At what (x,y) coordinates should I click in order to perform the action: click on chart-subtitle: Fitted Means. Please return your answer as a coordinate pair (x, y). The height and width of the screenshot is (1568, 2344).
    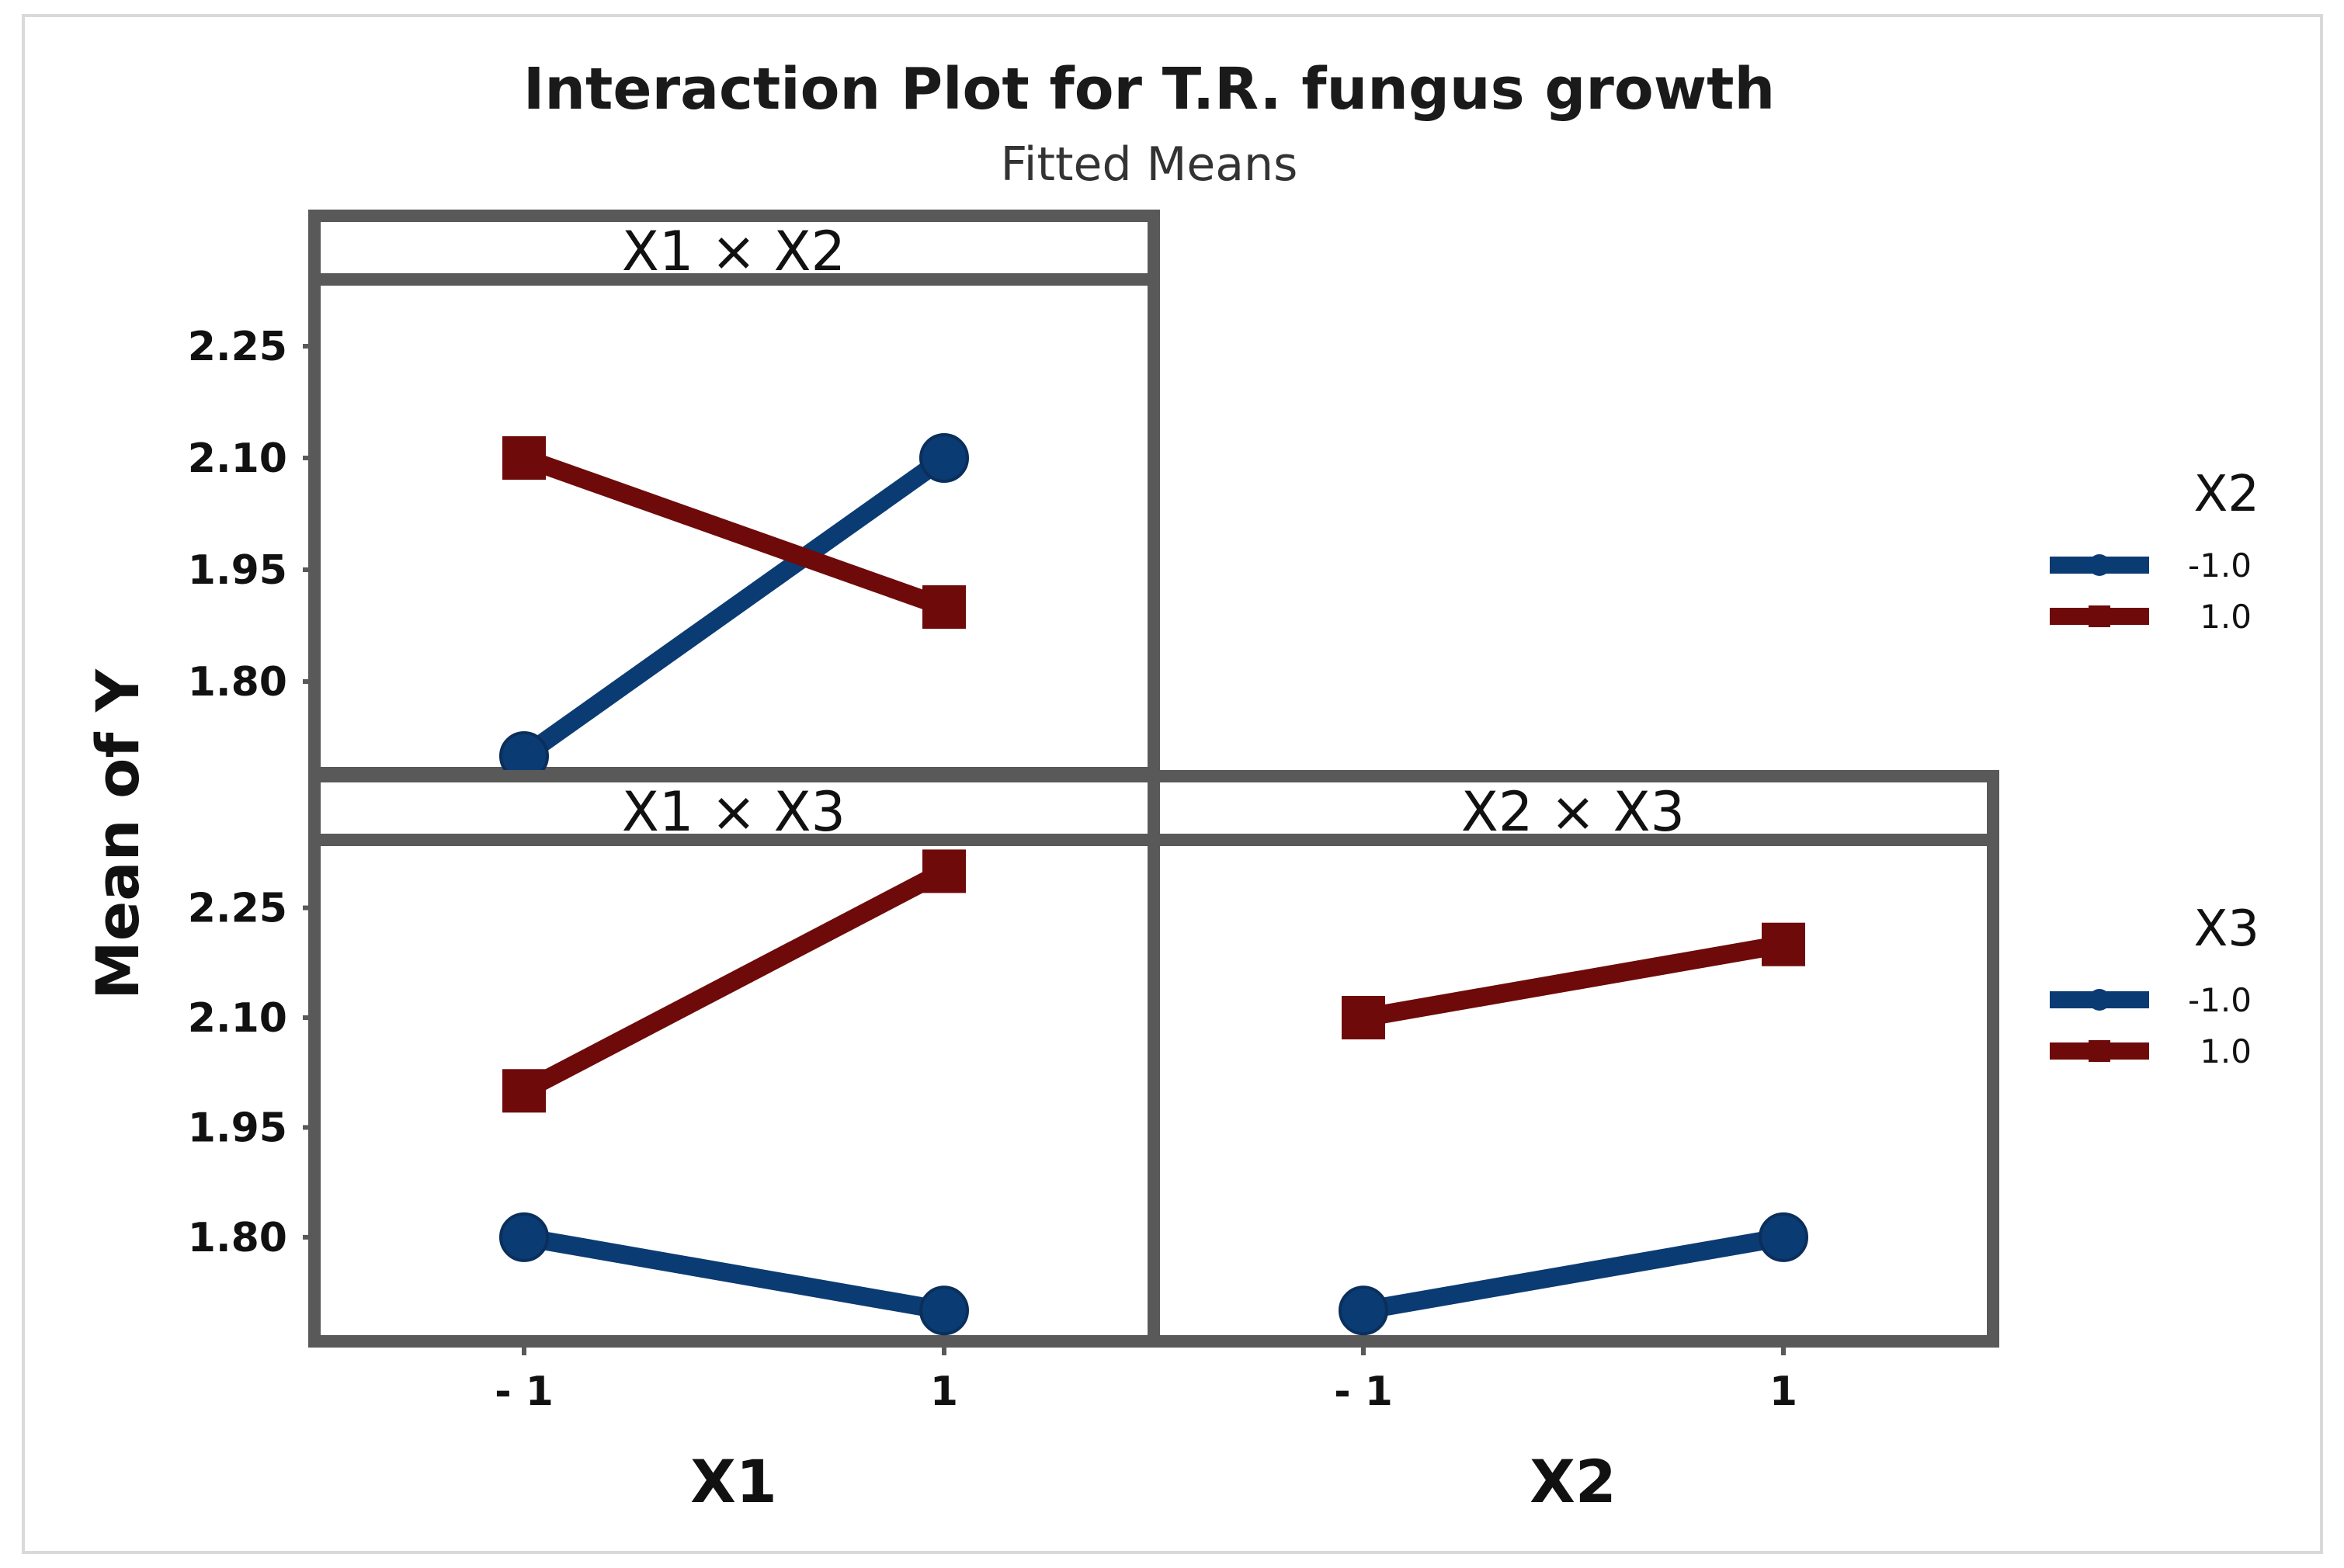
    Looking at the image, I should click on (1149, 164).